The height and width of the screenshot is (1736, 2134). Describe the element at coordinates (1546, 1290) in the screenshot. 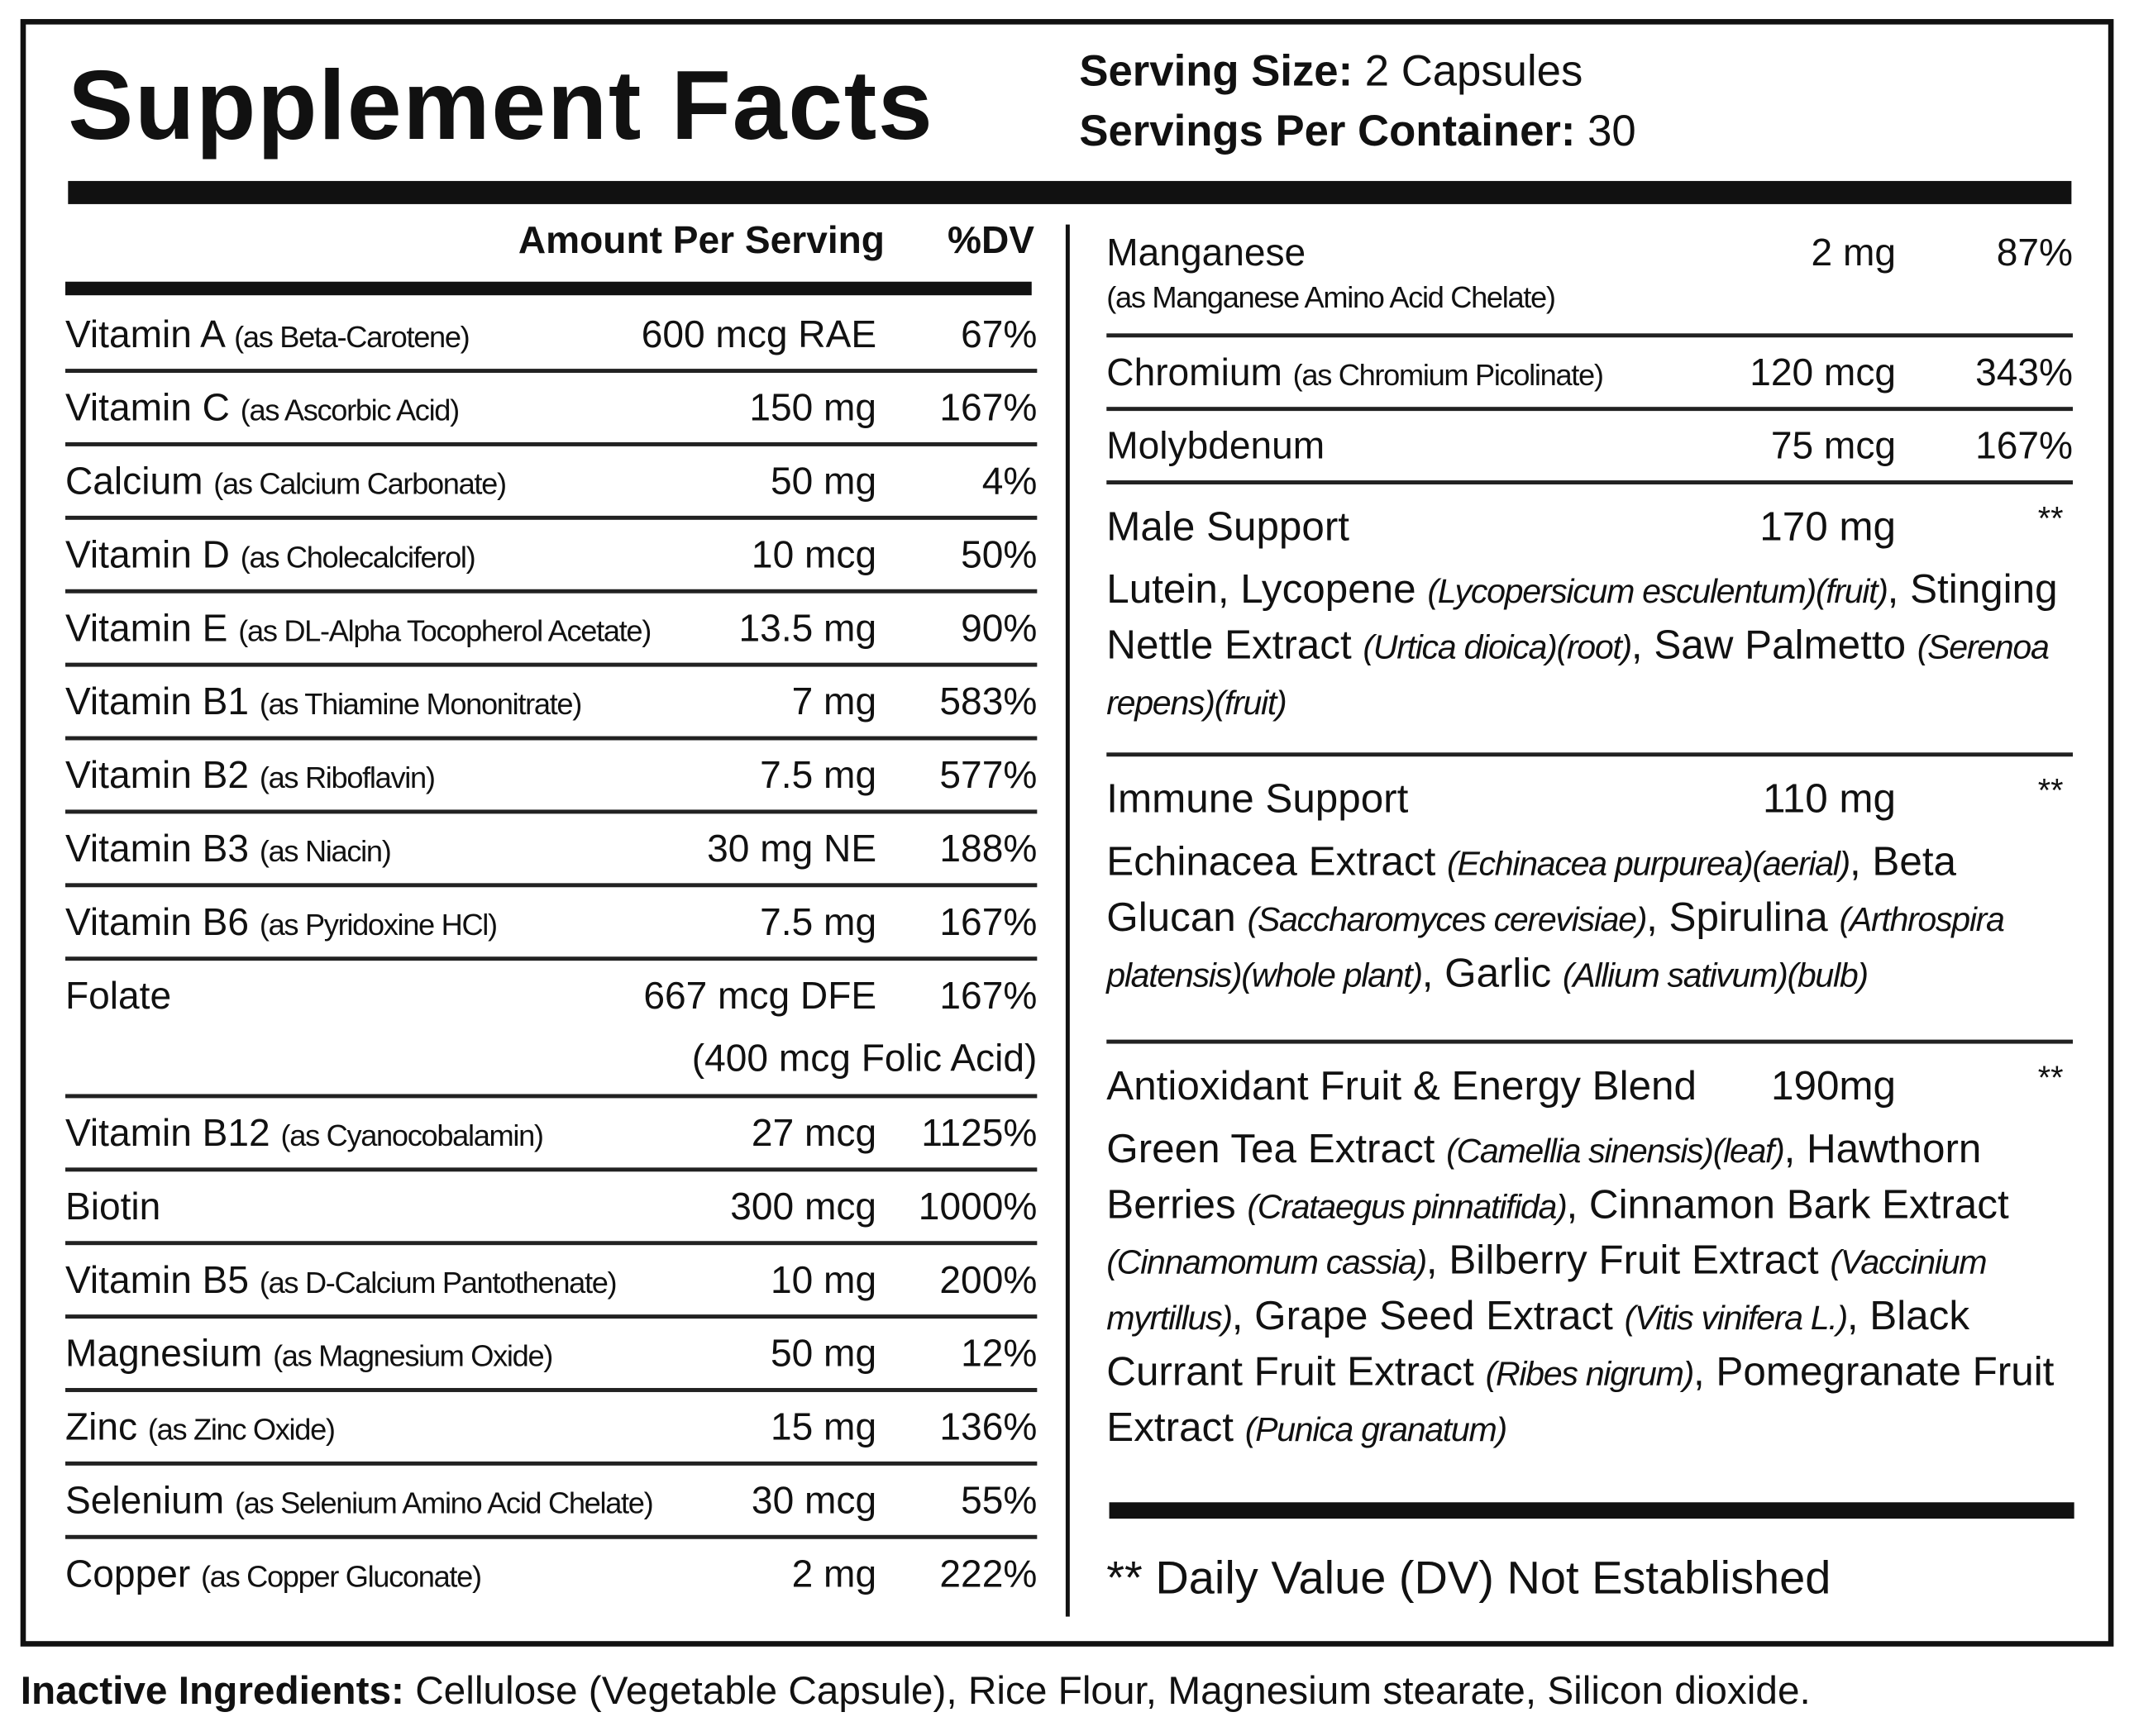

I see `botanical-name: (Vaccinium myrtillus)` at that location.